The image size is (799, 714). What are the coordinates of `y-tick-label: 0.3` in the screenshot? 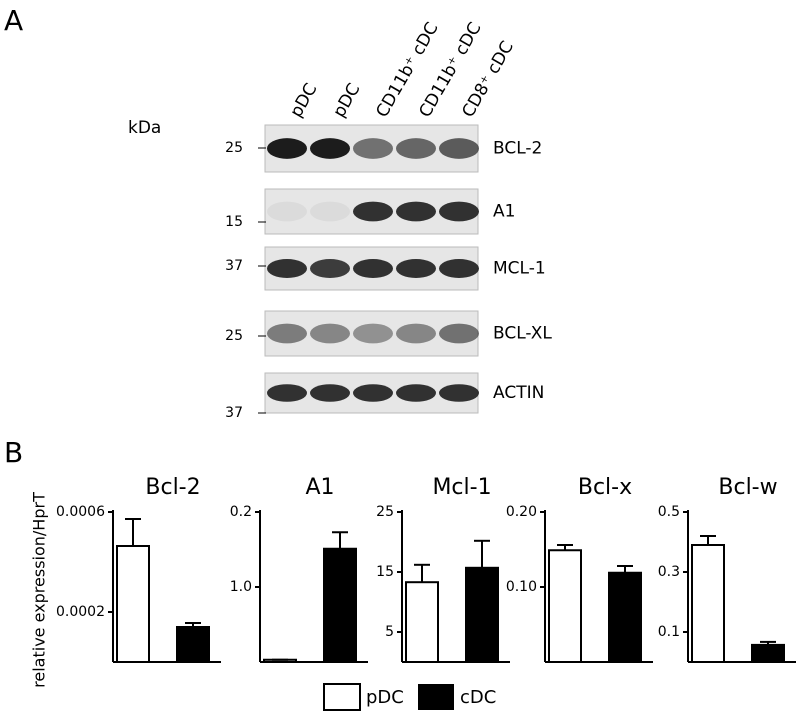 It's located at (669, 572).